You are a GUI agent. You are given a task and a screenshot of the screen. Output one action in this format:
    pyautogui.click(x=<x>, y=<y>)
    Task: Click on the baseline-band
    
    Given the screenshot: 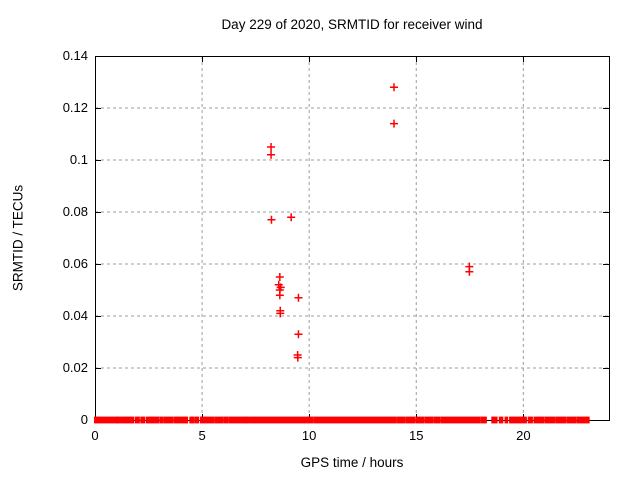 What is the action you would take?
    pyautogui.click(x=342, y=420)
    